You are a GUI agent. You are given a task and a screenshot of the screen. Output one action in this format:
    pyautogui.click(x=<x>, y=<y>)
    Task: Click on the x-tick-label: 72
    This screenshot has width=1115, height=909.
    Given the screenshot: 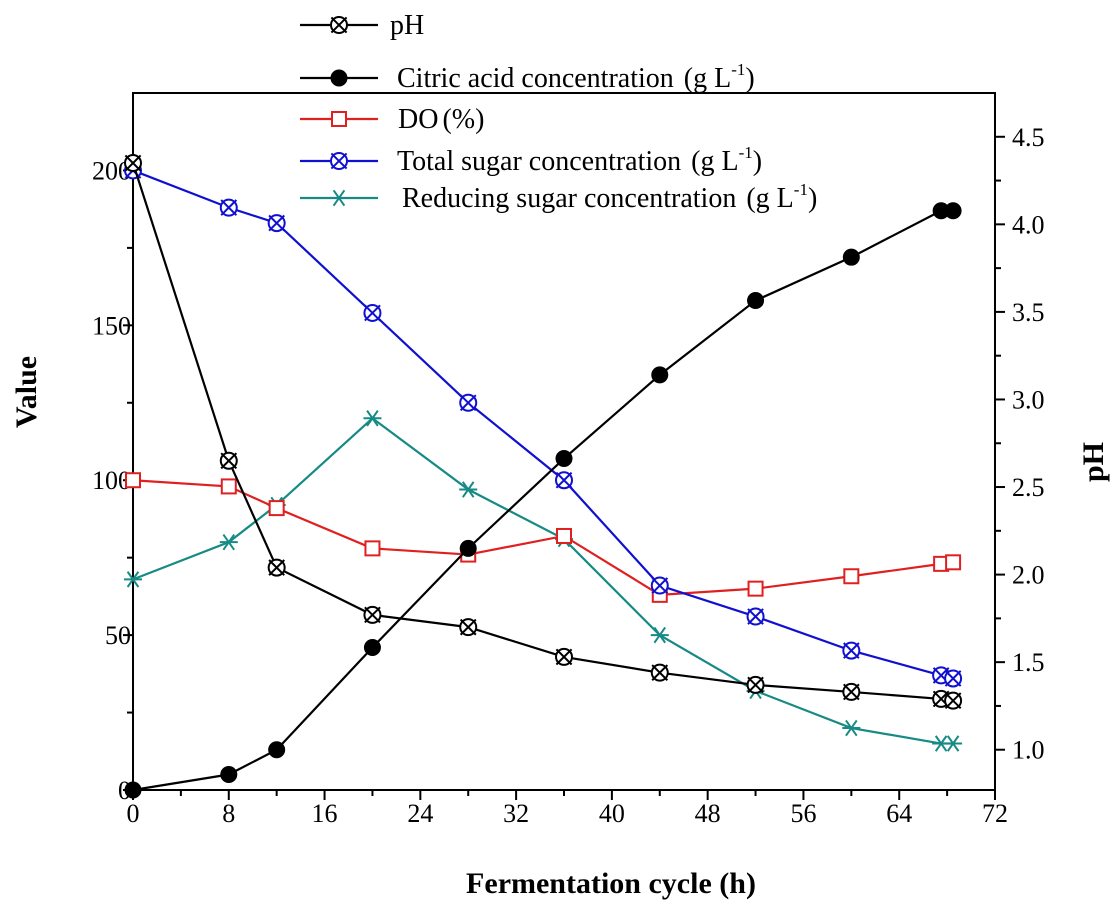 What is the action you would take?
    pyautogui.click(x=995, y=813)
    